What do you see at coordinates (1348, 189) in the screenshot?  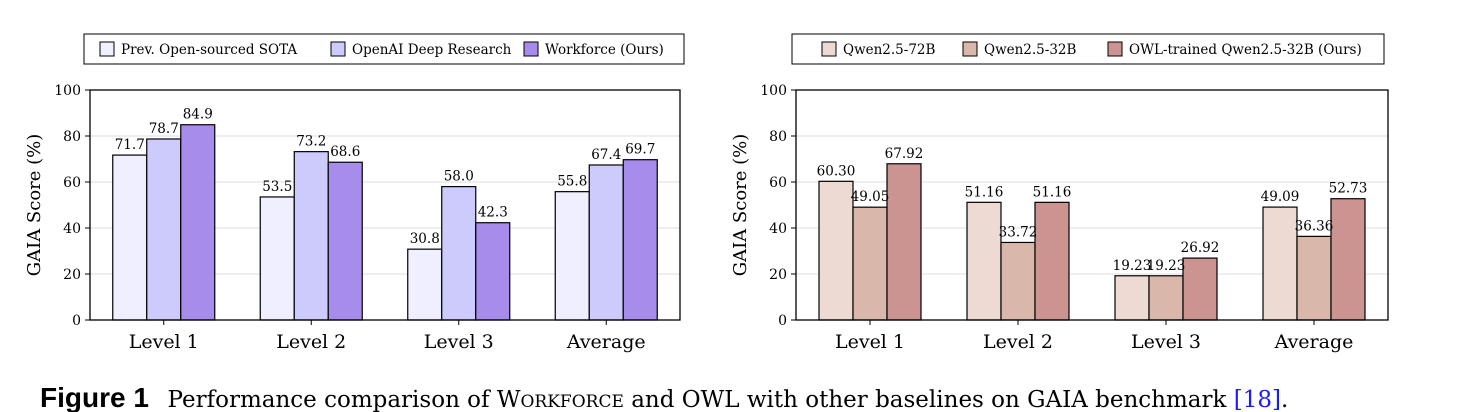 I see `data-label: 52.73` at bounding box center [1348, 189].